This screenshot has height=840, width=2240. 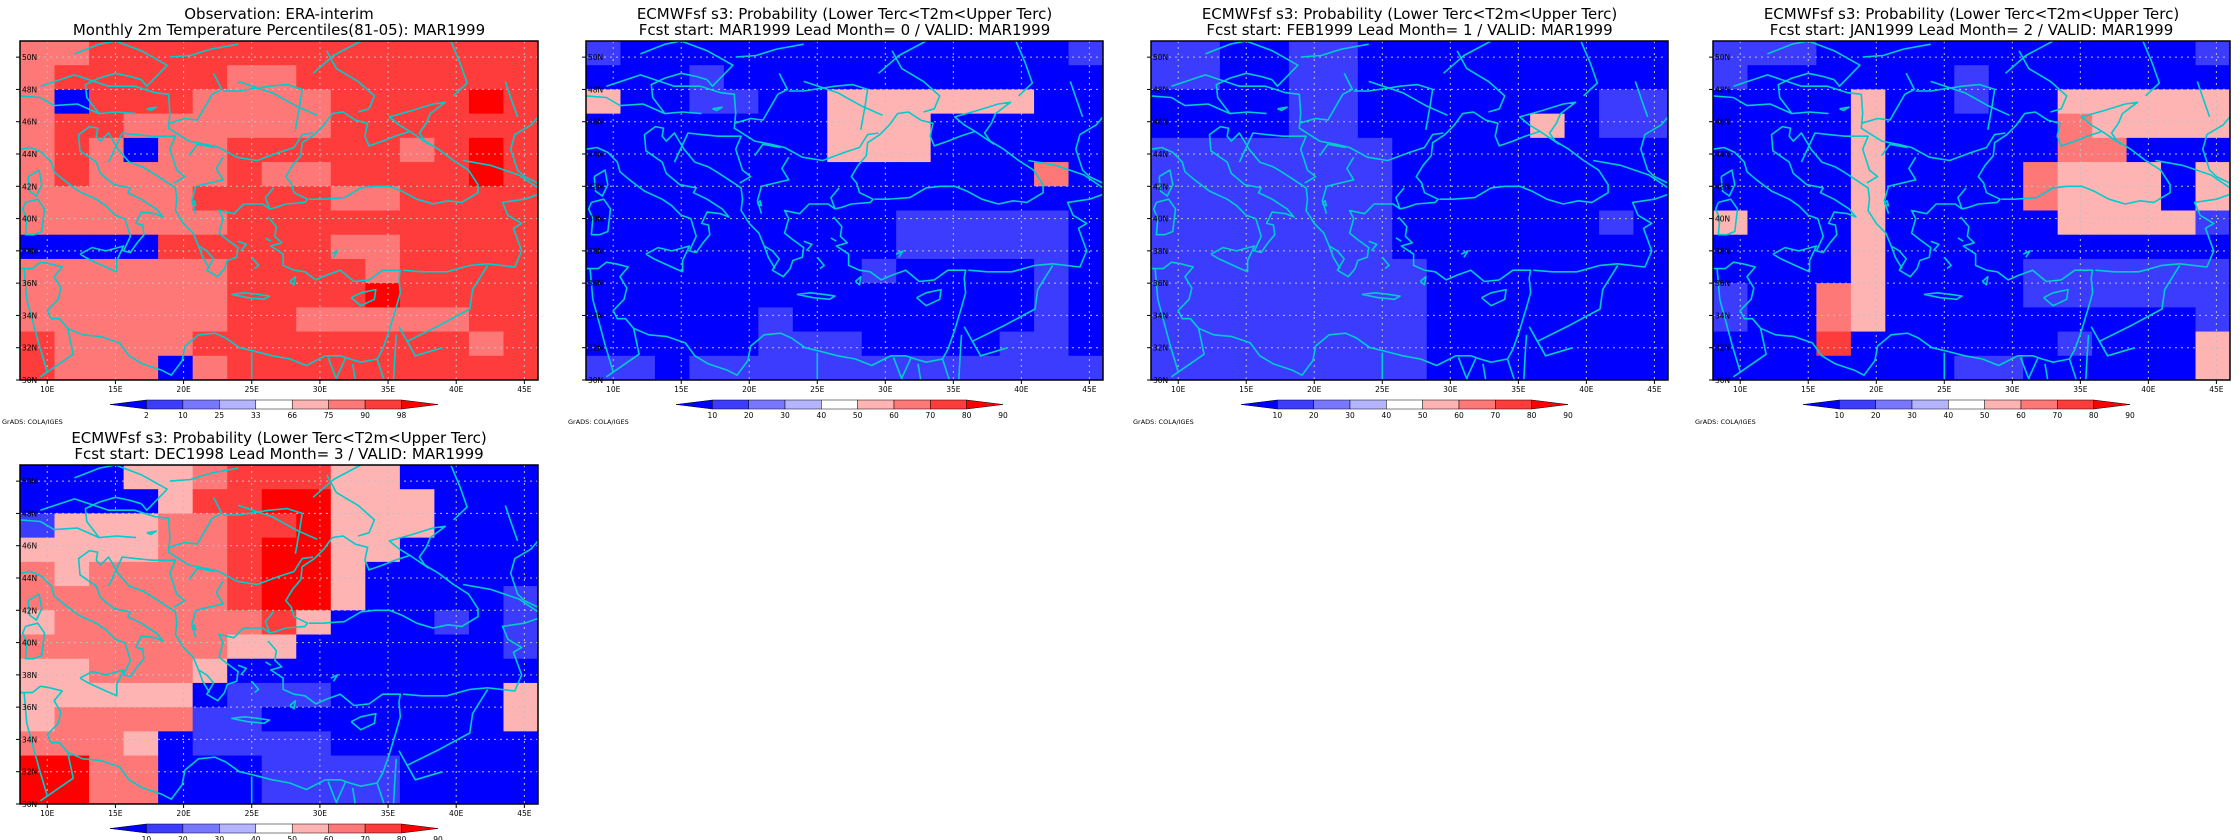 What do you see at coordinates (613, 389) in the screenshot?
I see `lon-tick-label: 10E` at bounding box center [613, 389].